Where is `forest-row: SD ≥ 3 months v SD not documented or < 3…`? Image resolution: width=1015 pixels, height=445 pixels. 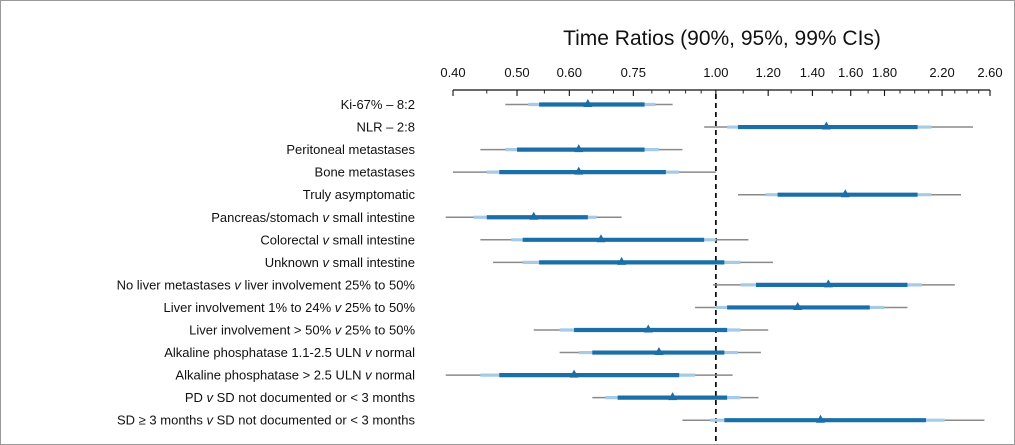
forest-row: SD ≥ 3 months v SD not documented or < 3… is located at coordinates (551, 420).